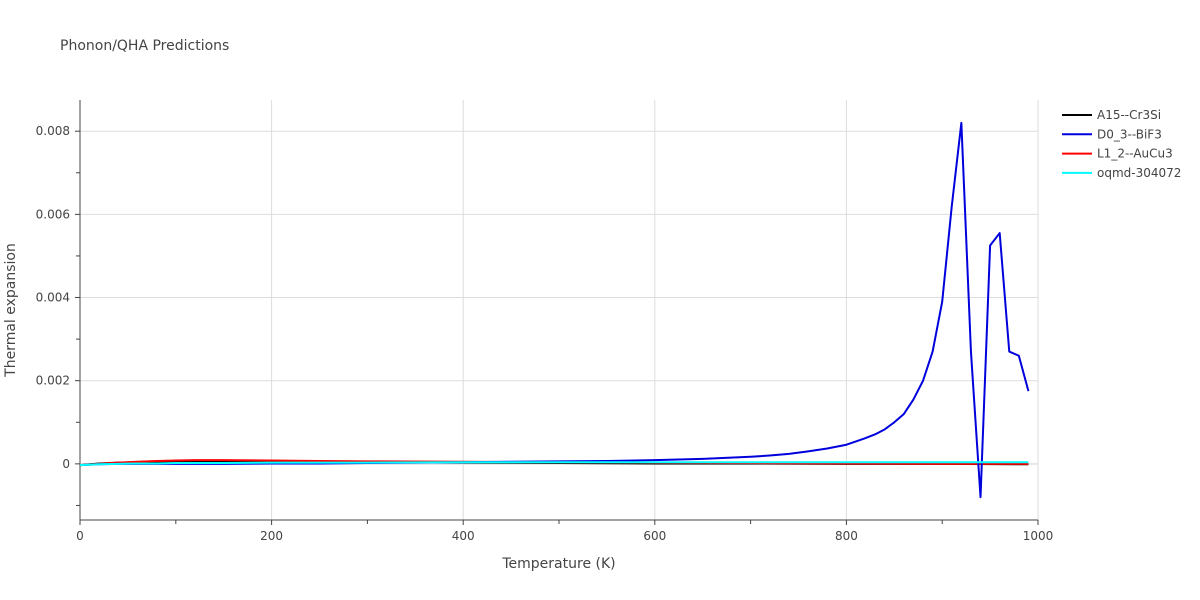 Image resolution: width=1200 pixels, height=600 pixels. What do you see at coordinates (271, 536) in the screenshot?
I see `x-tick-label: 200` at bounding box center [271, 536].